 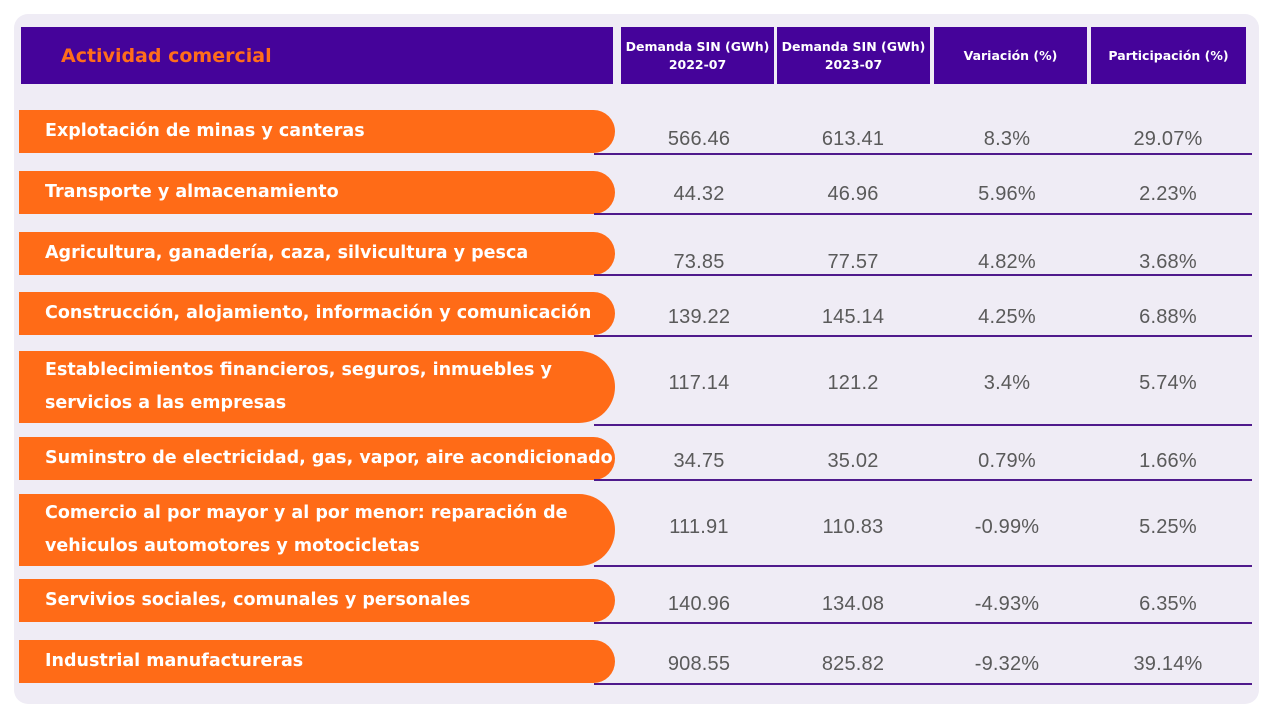 I want to click on cell-demand-2022: 117.14, so click(x=699, y=383).